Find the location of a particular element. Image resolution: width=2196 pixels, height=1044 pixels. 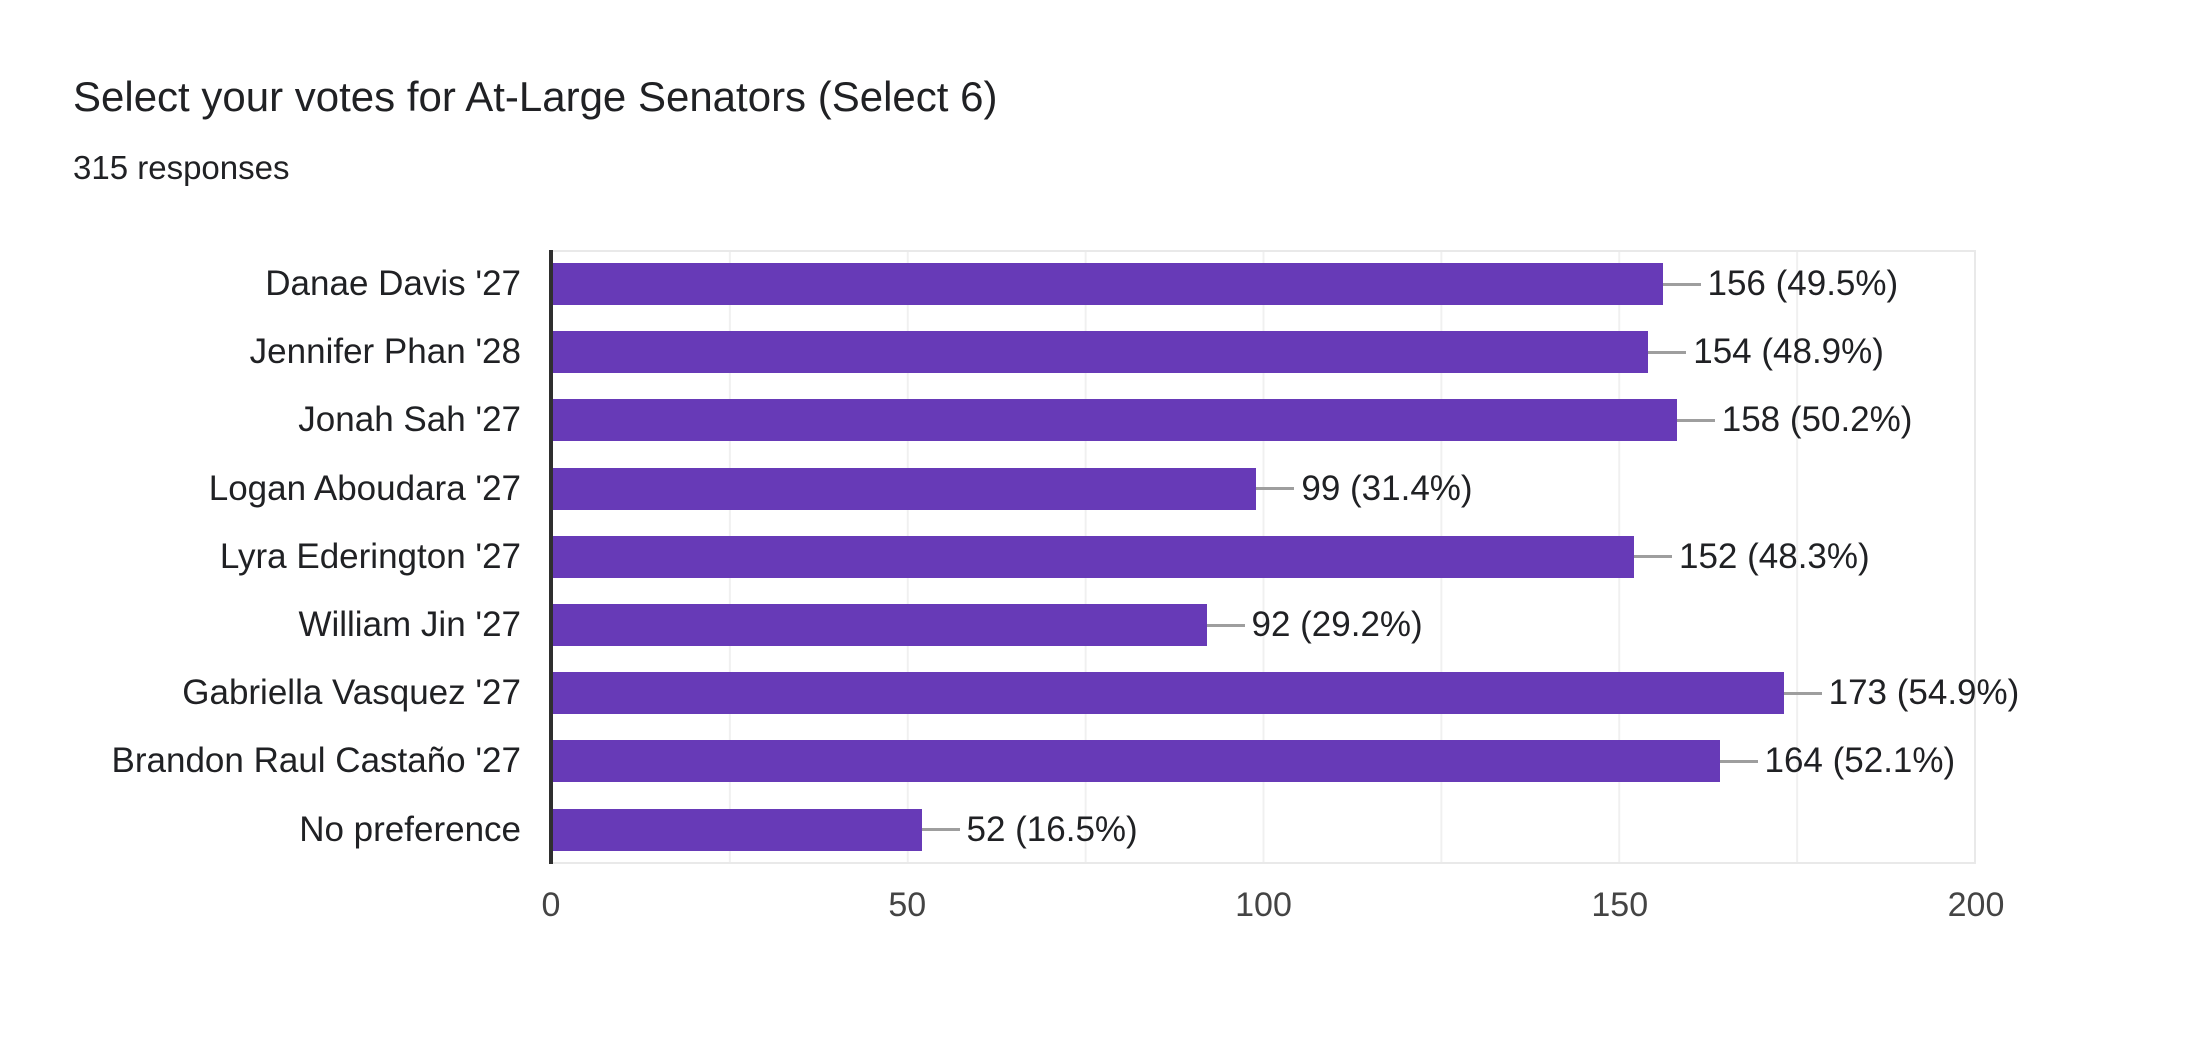

value-label: 154 (48.9%) is located at coordinates (1788, 352).